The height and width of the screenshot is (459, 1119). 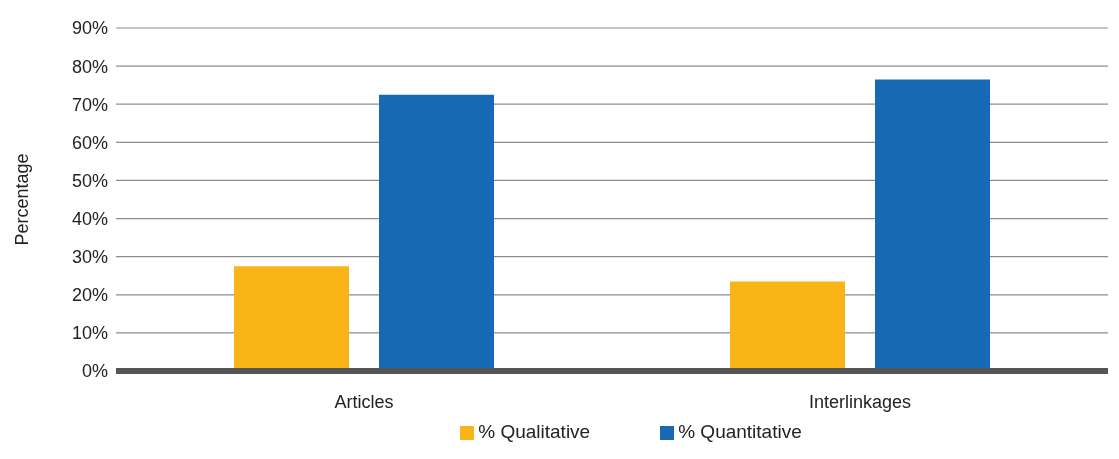 What do you see at coordinates (89, 257) in the screenshot?
I see `y-tick-label: 30%` at bounding box center [89, 257].